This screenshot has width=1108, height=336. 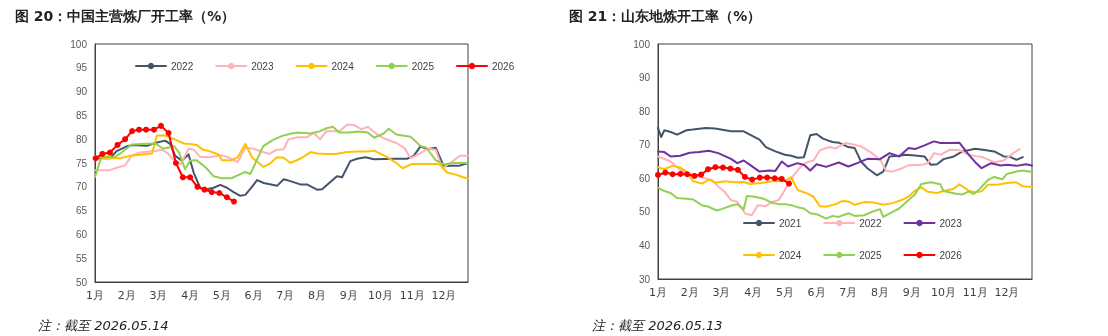 What do you see at coordinates (125, 16) in the screenshot?
I see `chart-title: 图 20：中国主营炼厂开工率（%）` at bounding box center [125, 16].